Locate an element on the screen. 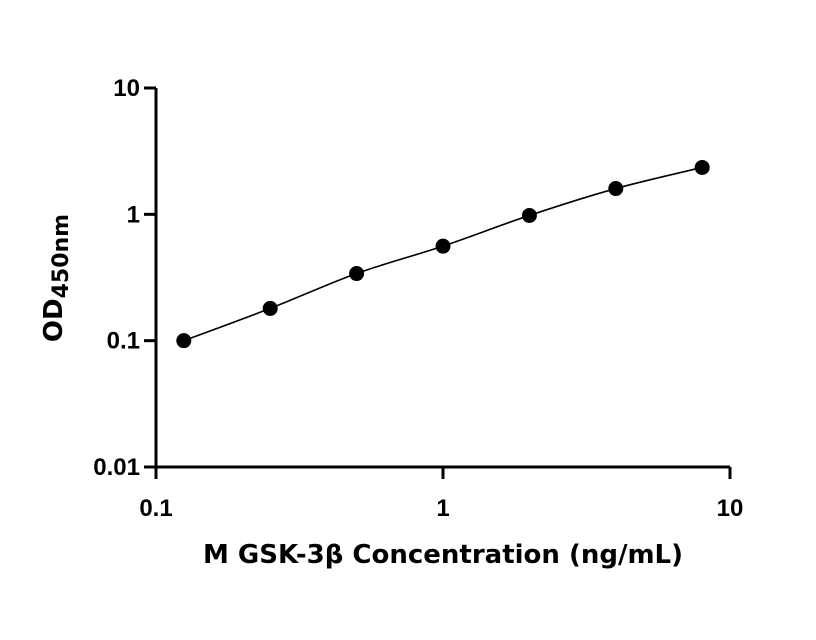 This screenshot has height=640, width=816. x-tick-label: 1 is located at coordinates (442, 508).